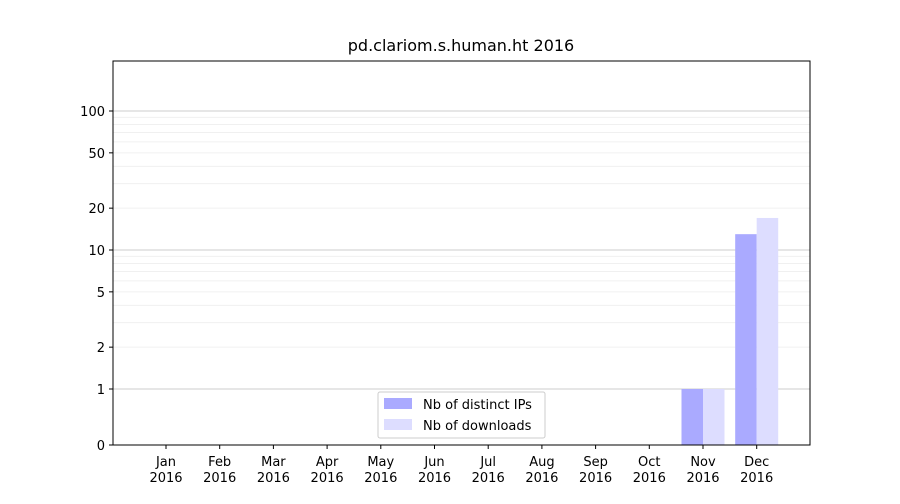 Image resolution: width=900 pixels, height=504 pixels. I want to click on x-tick-label: Sep 2016, so click(595, 470).